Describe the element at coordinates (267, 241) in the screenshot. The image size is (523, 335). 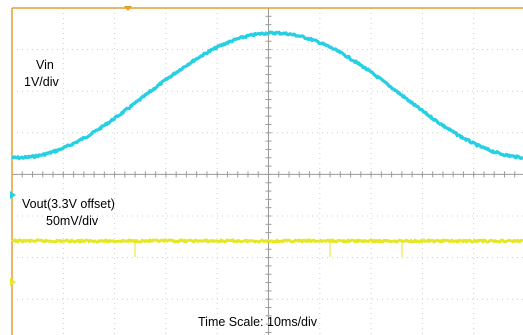
I see `vout-waveform-trace` at that location.